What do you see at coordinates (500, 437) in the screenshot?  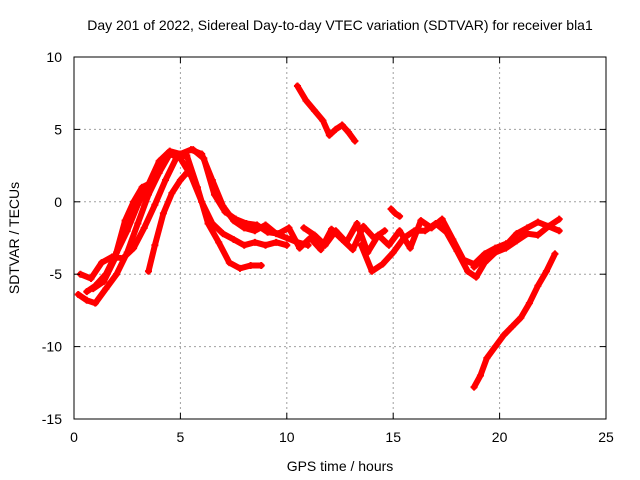 I see `x-tick-label: 20` at bounding box center [500, 437].